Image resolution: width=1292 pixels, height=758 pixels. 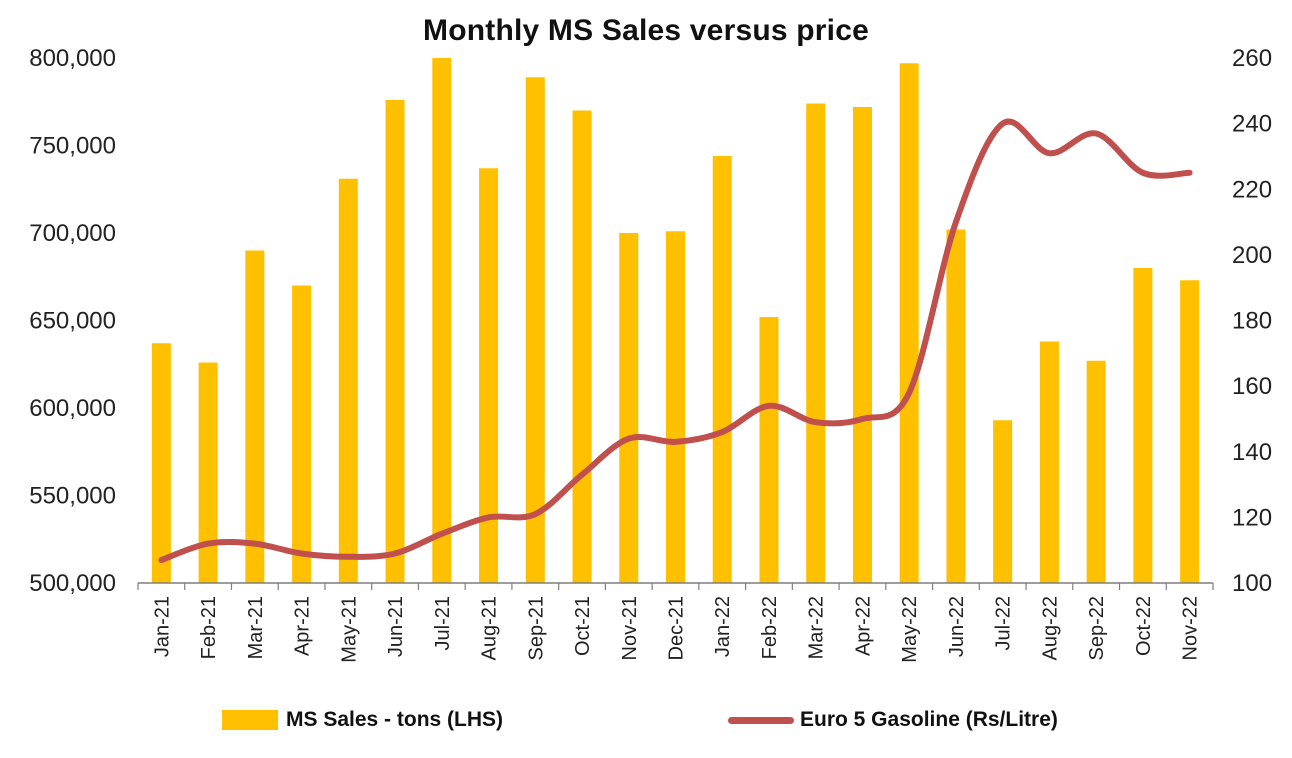 What do you see at coordinates (646, 30) in the screenshot?
I see `chart-title: Monthly MS Sales versus price` at bounding box center [646, 30].